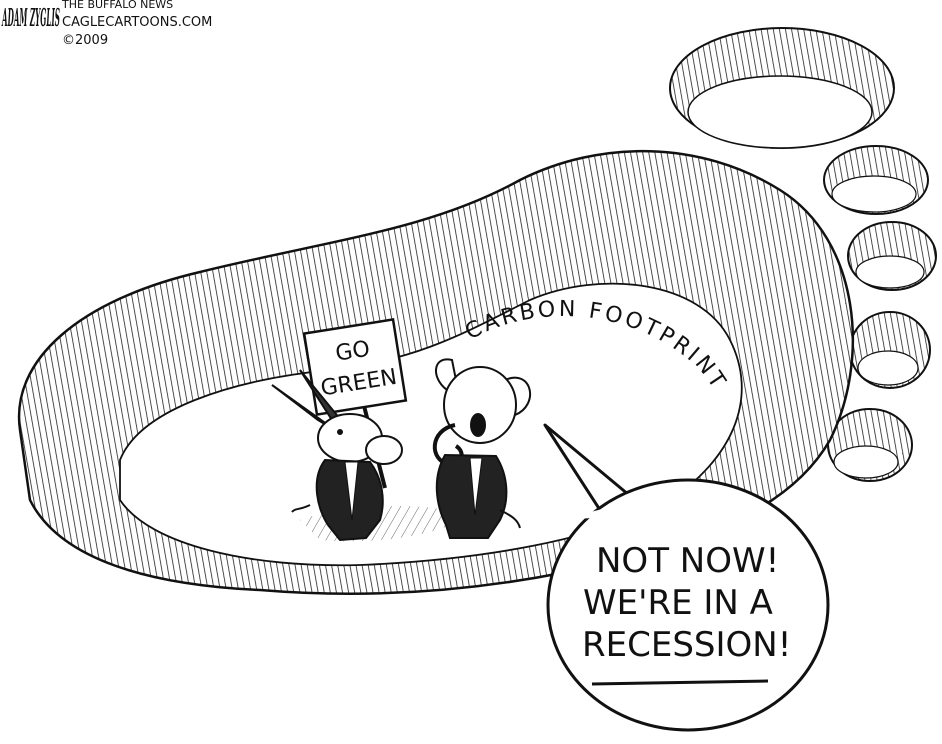 Image resolution: width=942 pixels, height=744 pixels. I want to click on speech-bubble: NOT NOW! WE'RE IN A RECESSION!, so click(686, 577).